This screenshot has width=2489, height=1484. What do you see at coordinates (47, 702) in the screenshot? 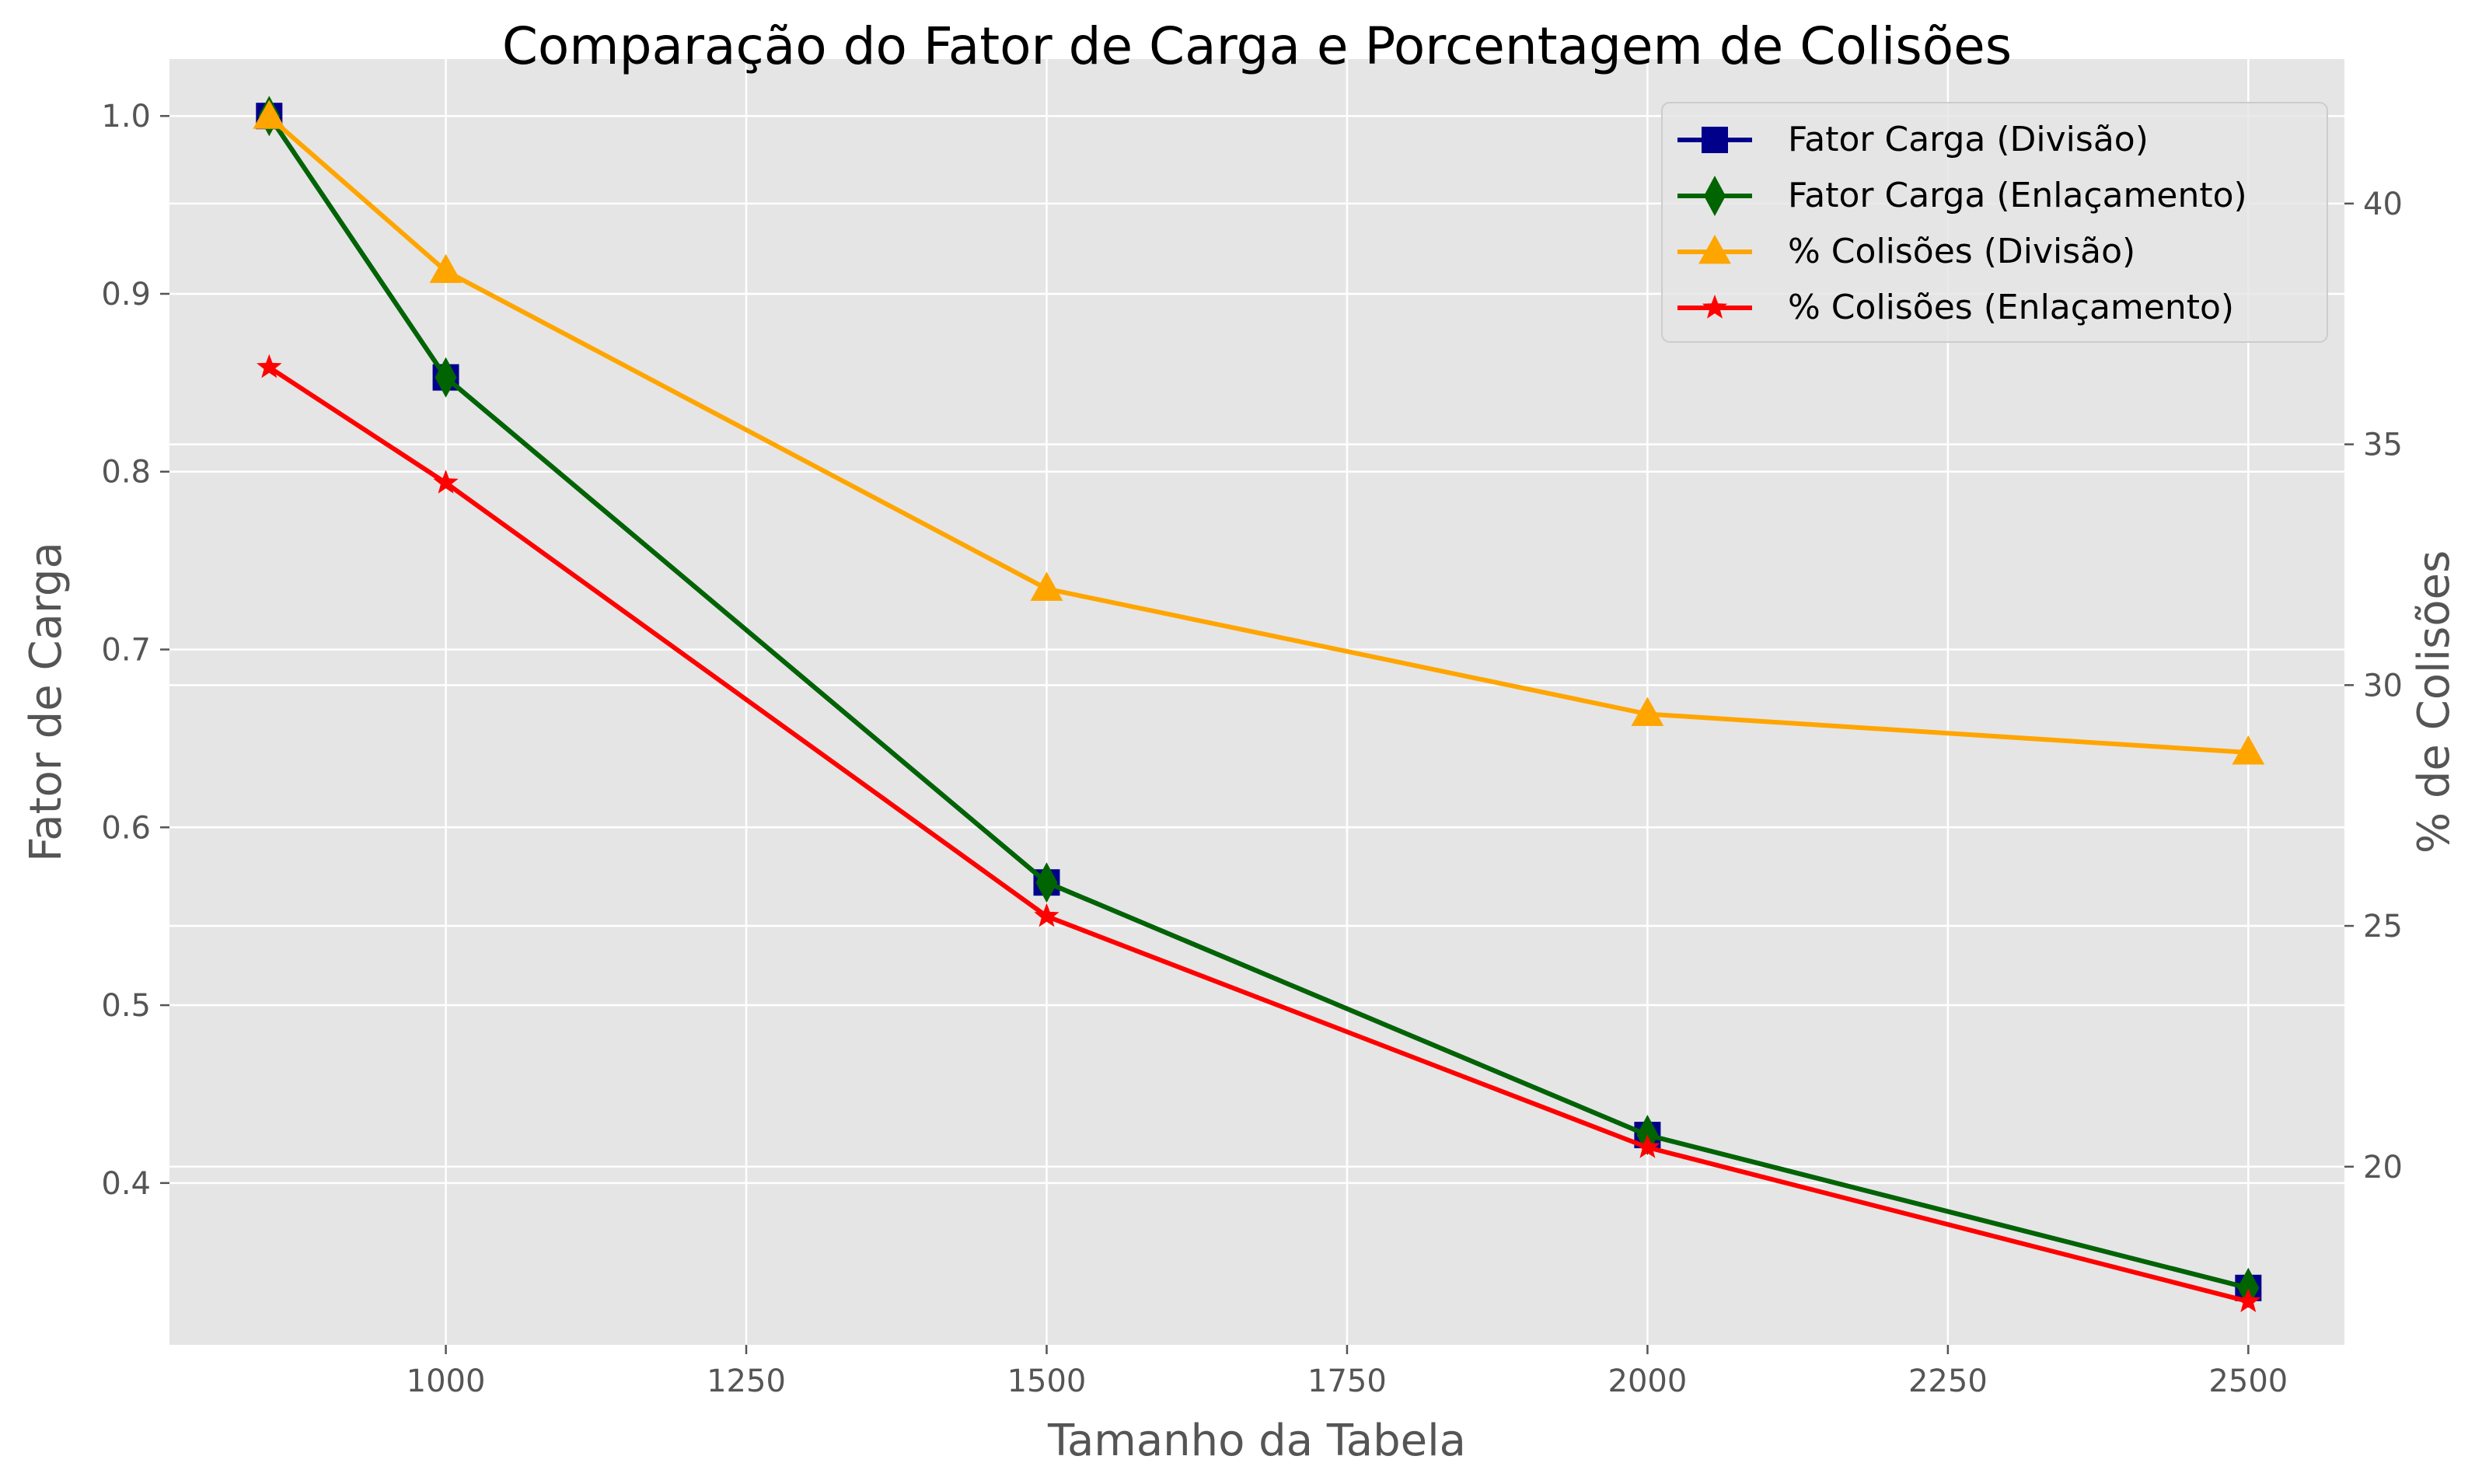
I see `y-axis-title: Fator de Carga` at bounding box center [47, 702].